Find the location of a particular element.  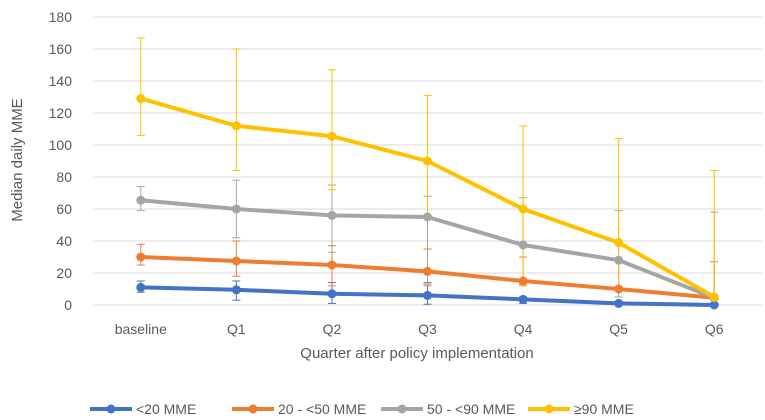

y-tick-label: 160 is located at coordinates (61, 49).